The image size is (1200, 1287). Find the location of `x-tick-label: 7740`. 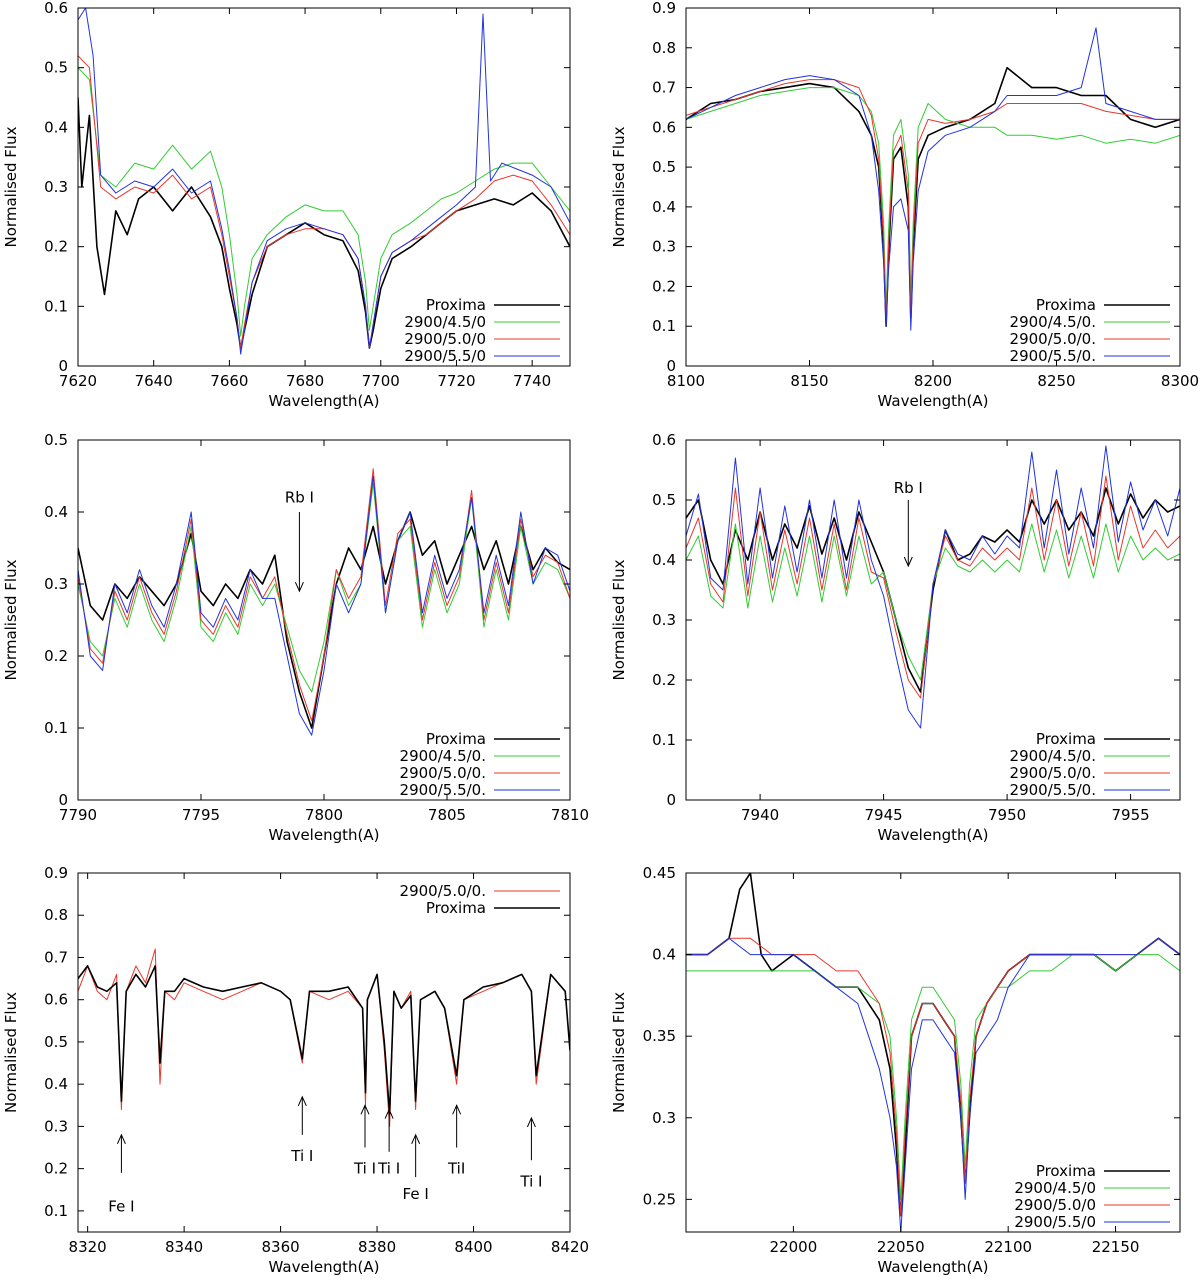

x-tick-label: 7740 is located at coordinates (532, 381).